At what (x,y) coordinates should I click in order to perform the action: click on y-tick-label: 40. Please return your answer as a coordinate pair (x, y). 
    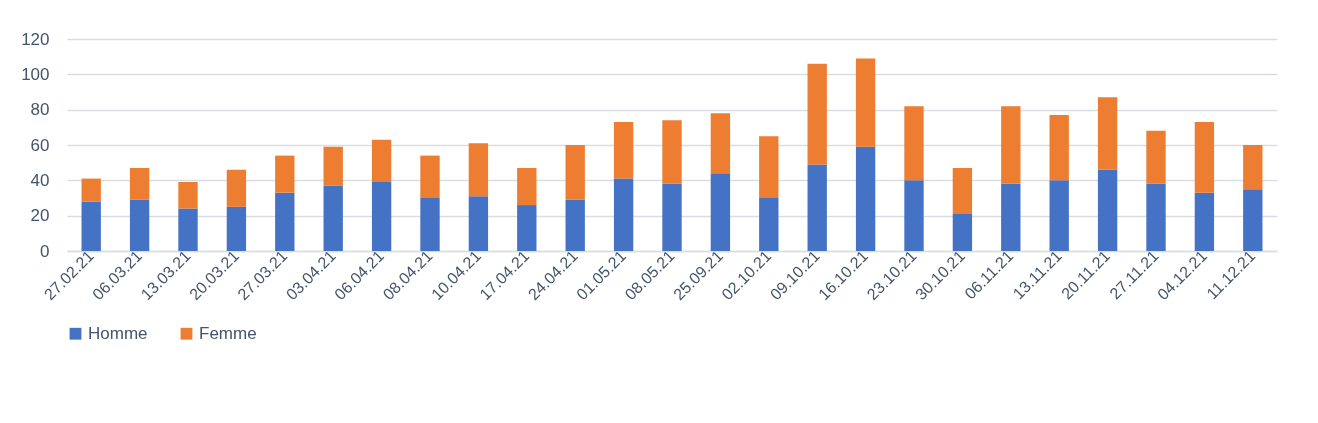
    Looking at the image, I should click on (40, 180).